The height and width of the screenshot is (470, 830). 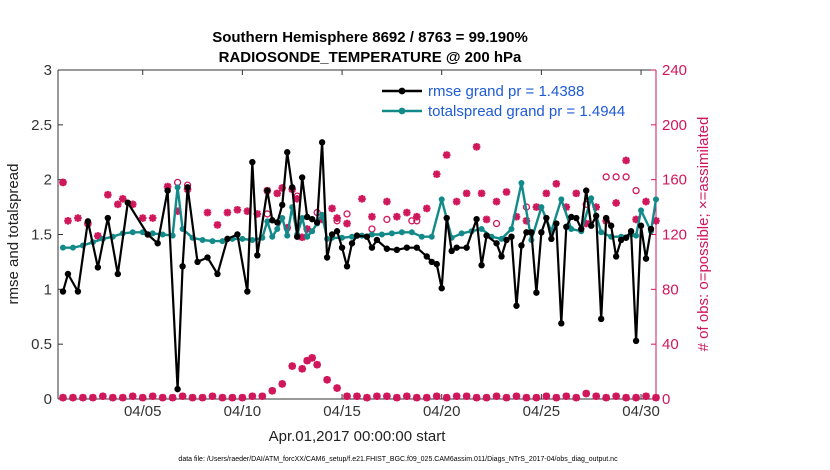 What do you see at coordinates (666, 399) in the screenshot?
I see `y-right-tick-label: 0` at bounding box center [666, 399].